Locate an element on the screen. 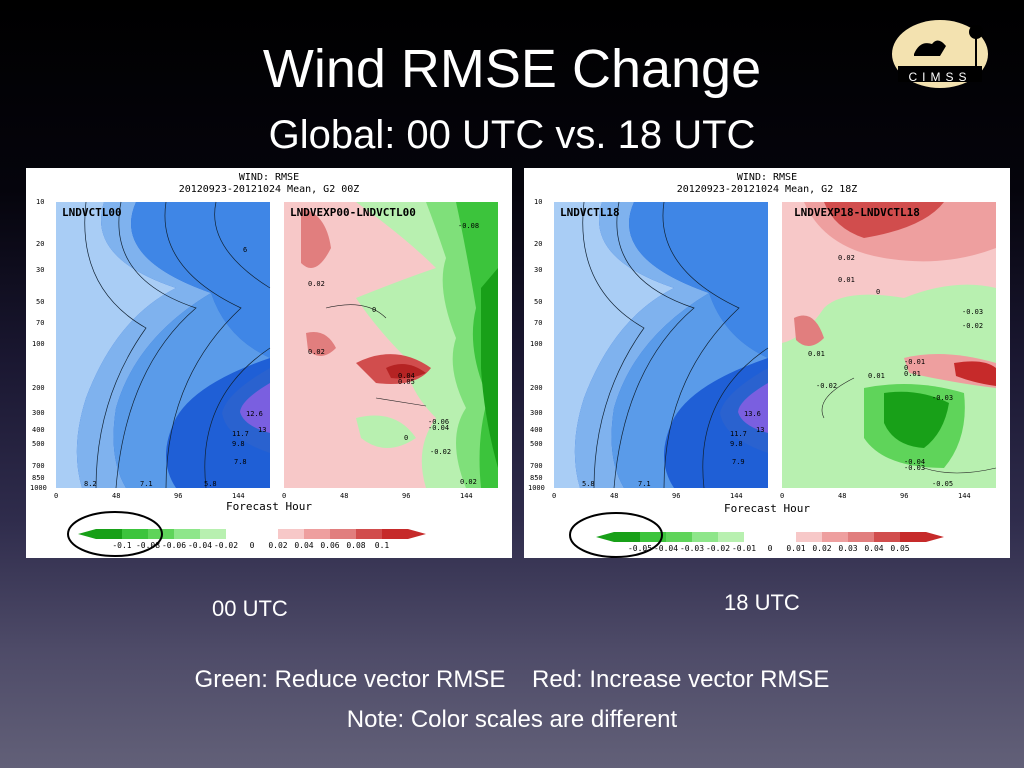  colorbar-tick: -0.02 is located at coordinates (226, 545).